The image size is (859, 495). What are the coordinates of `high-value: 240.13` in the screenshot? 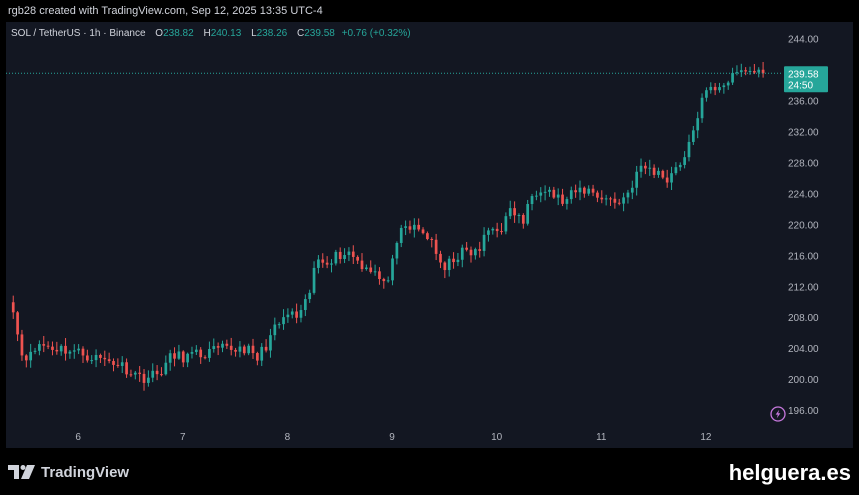 It's located at (226, 33).